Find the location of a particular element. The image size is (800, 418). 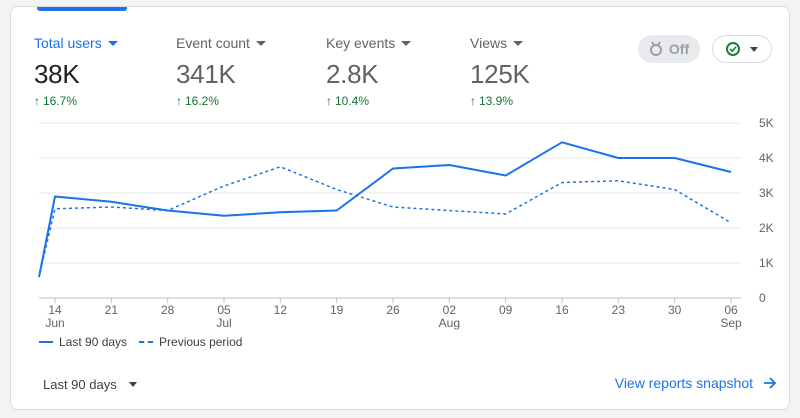

metric-label-text: Key events is located at coordinates (361, 43).